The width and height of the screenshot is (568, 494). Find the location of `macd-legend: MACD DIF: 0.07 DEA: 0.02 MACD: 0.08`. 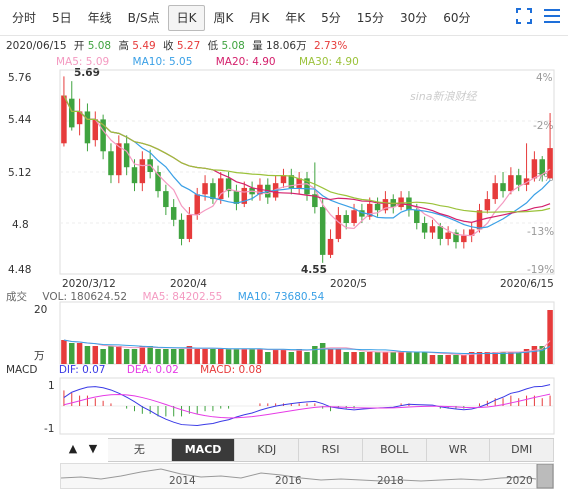

macd-legend: MACD DIF: 0.07 DEA: 0.02 MACD: 0.08 is located at coordinates (143, 370).